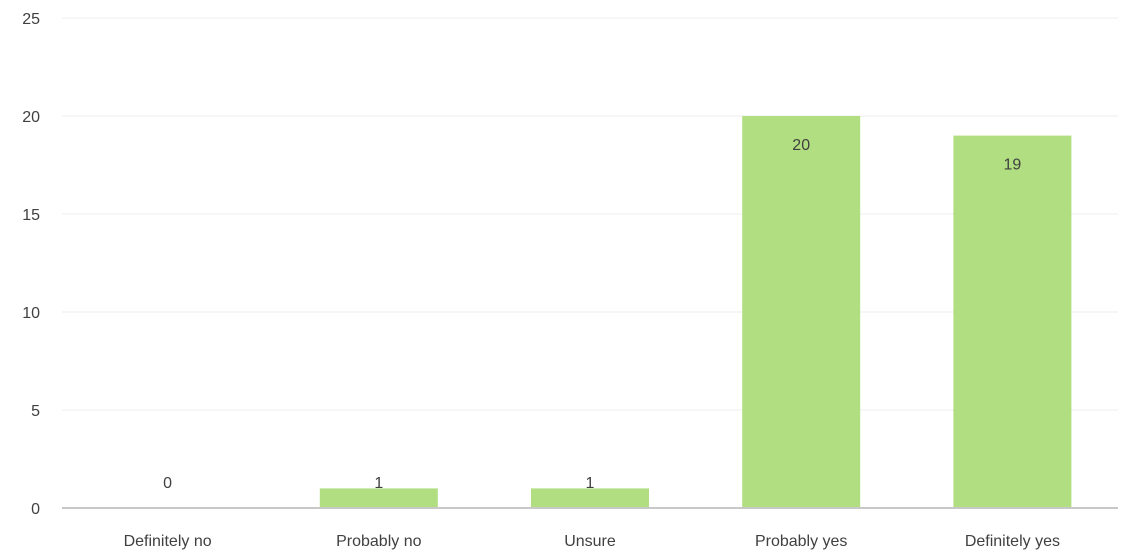 This screenshot has height=555, width=1127. Describe the element at coordinates (35, 411) in the screenshot. I see `y-tick-label: 5` at that location.